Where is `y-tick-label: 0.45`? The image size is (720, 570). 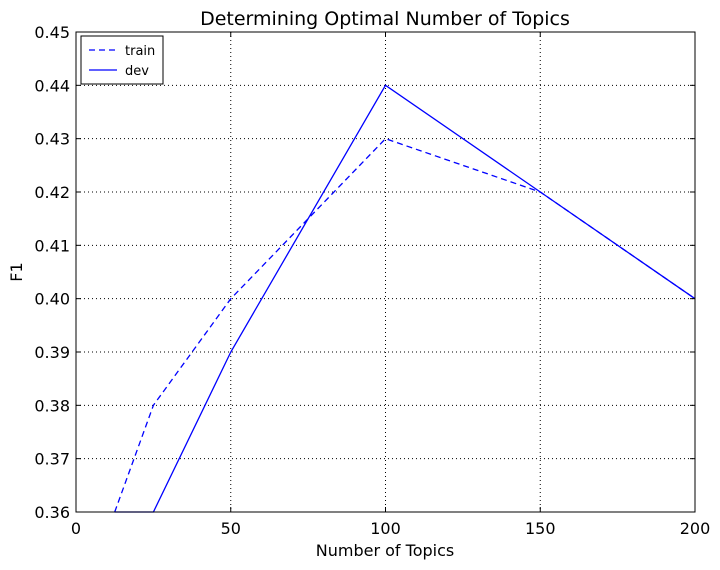
y-tick-label: 0.45 is located at coordinates (52, 32).